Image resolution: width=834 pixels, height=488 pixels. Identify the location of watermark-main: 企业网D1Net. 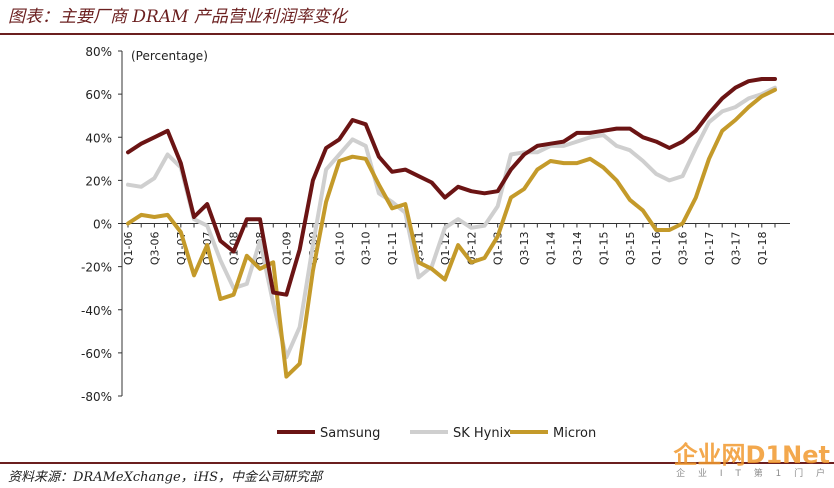
(751, 455).